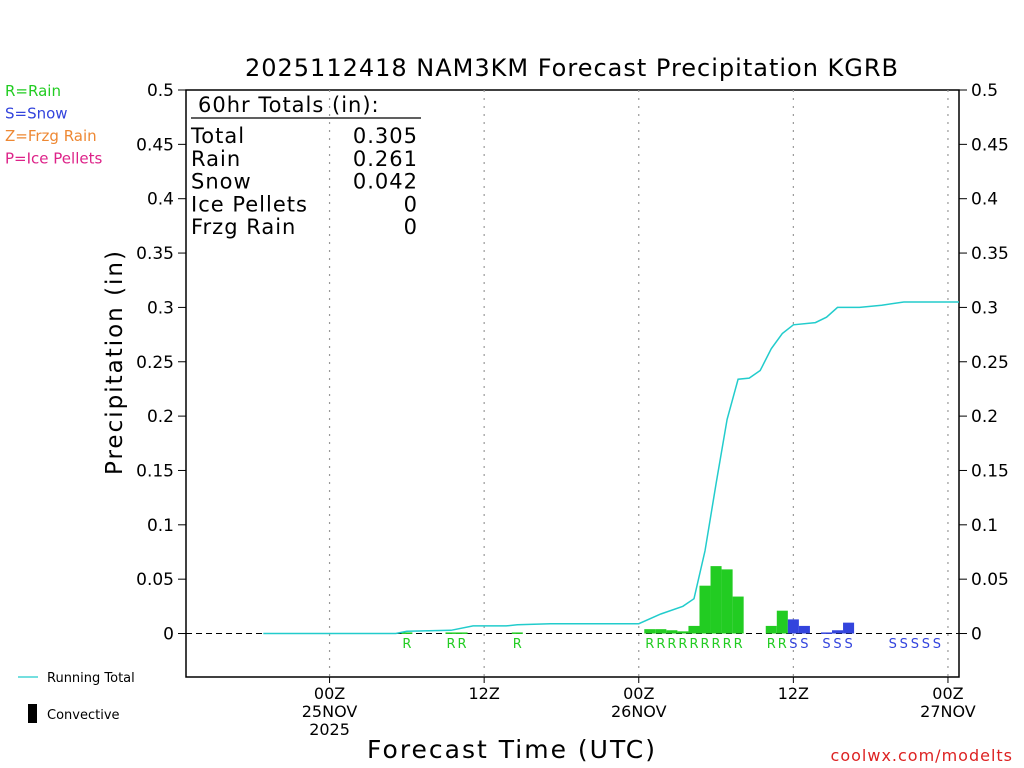 This screenshot has height=768, width=1024. Describe the element at coordinates (155, 363) in the screenshot. I see `y-tick-label-left: 0.25` at that location.